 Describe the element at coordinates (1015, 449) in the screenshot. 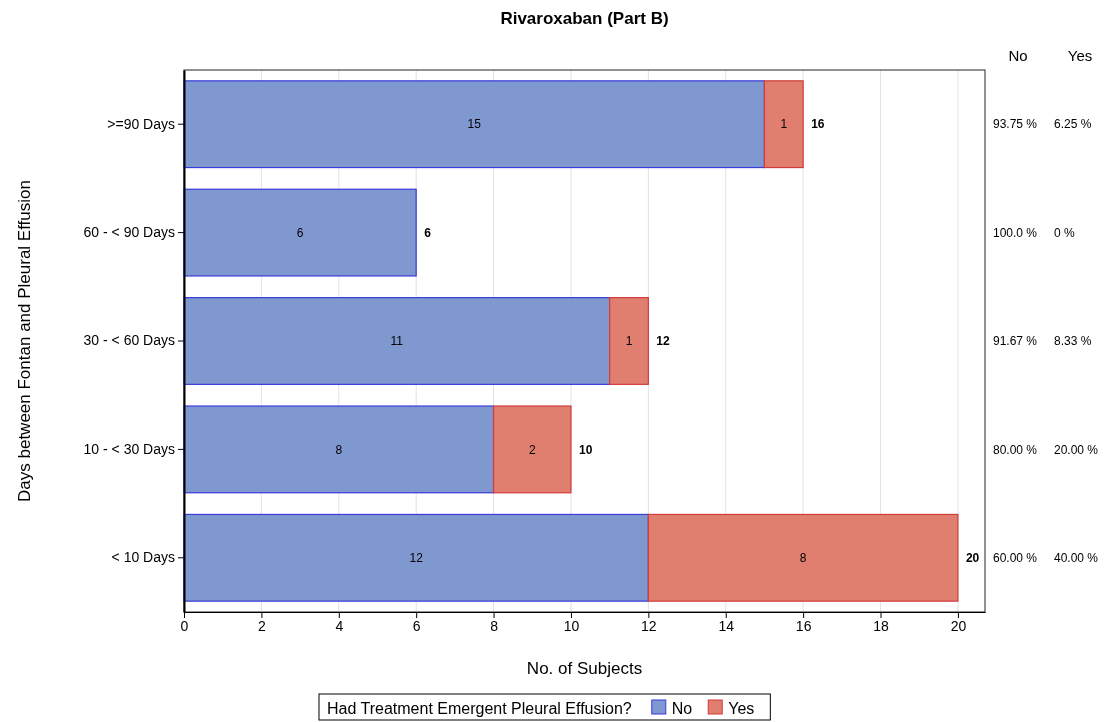

I see `text: 80.00 %` at that location.